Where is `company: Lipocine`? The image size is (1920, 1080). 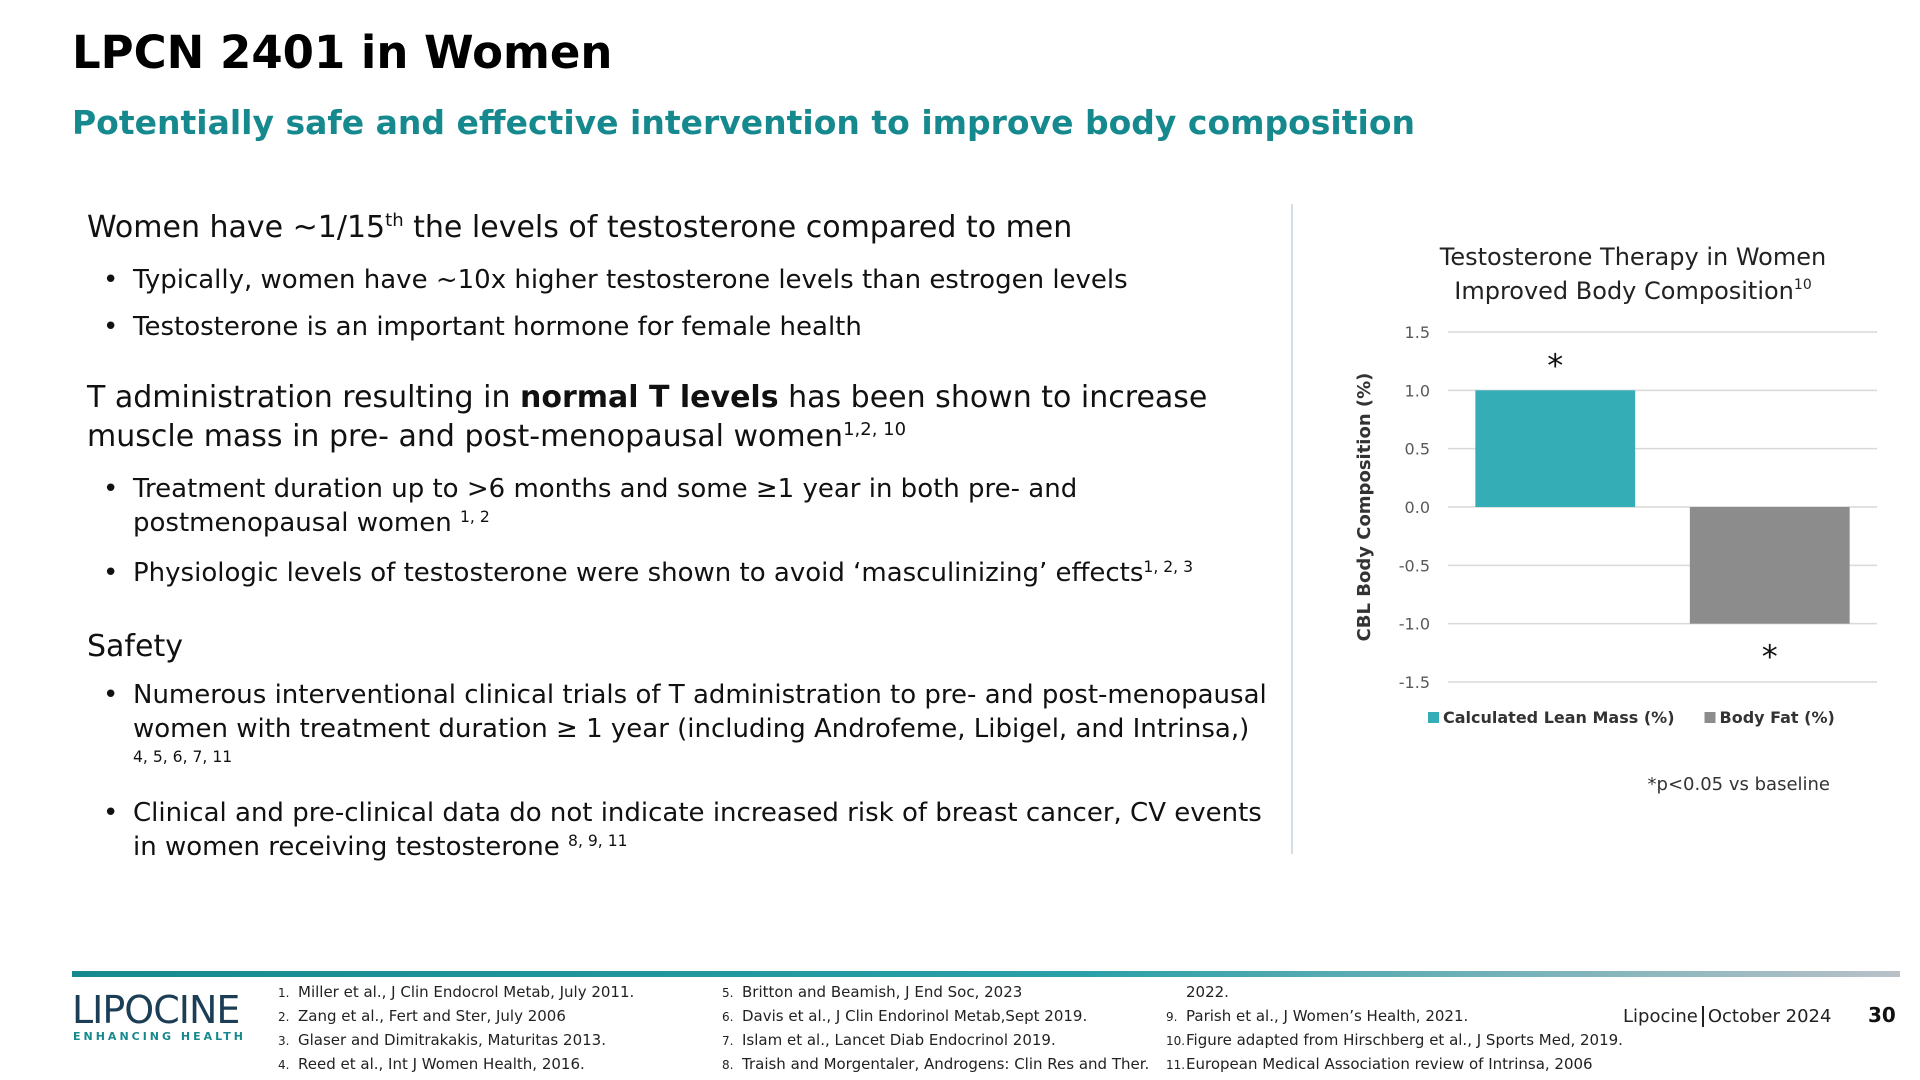
company: Lipocine is located at coordinates (1660, 1016).